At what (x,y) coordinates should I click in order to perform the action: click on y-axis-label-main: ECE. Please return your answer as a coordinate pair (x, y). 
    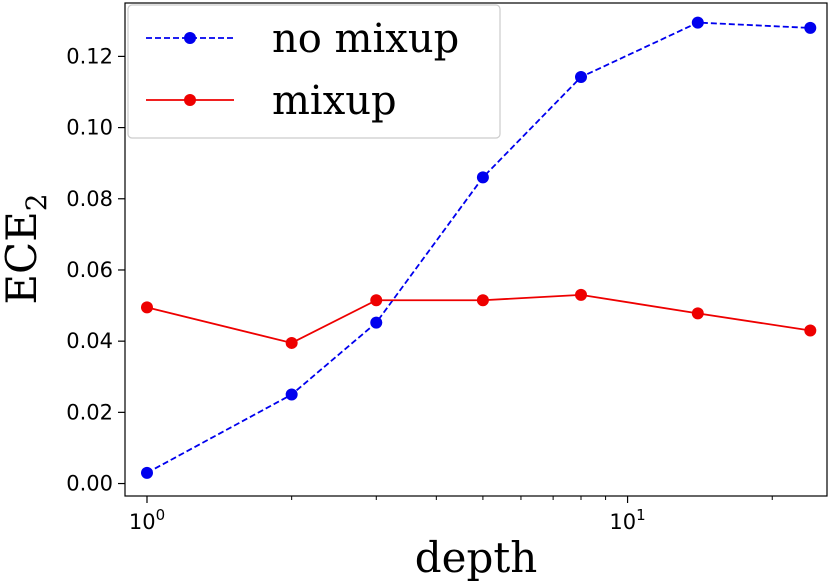
    Looking at the image, I should click on (23, 257).